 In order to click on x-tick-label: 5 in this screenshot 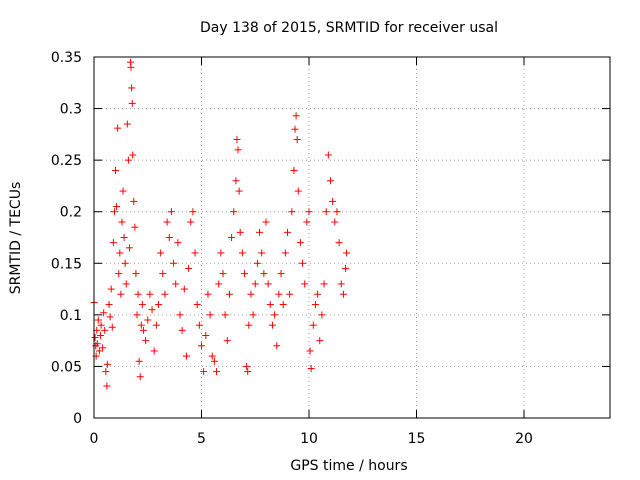, I will do `click(201, 439)`.